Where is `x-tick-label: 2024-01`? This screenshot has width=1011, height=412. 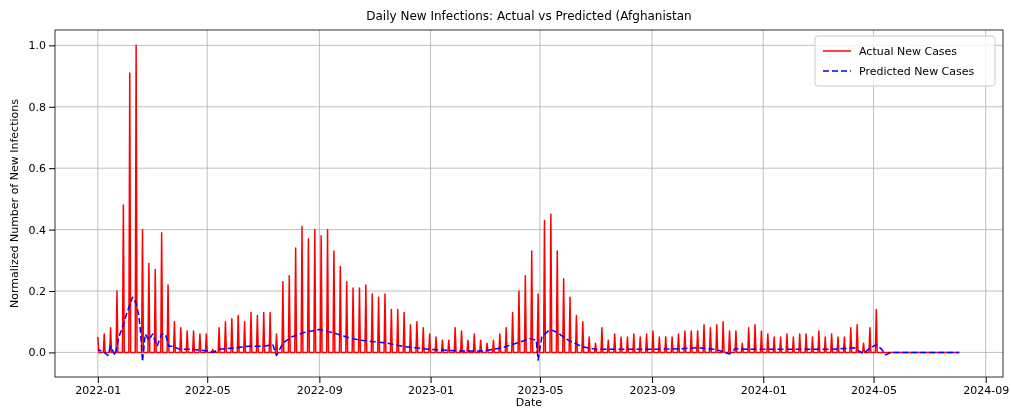
x-tick-label: 2024-01 is located at coordinates (763, 390).